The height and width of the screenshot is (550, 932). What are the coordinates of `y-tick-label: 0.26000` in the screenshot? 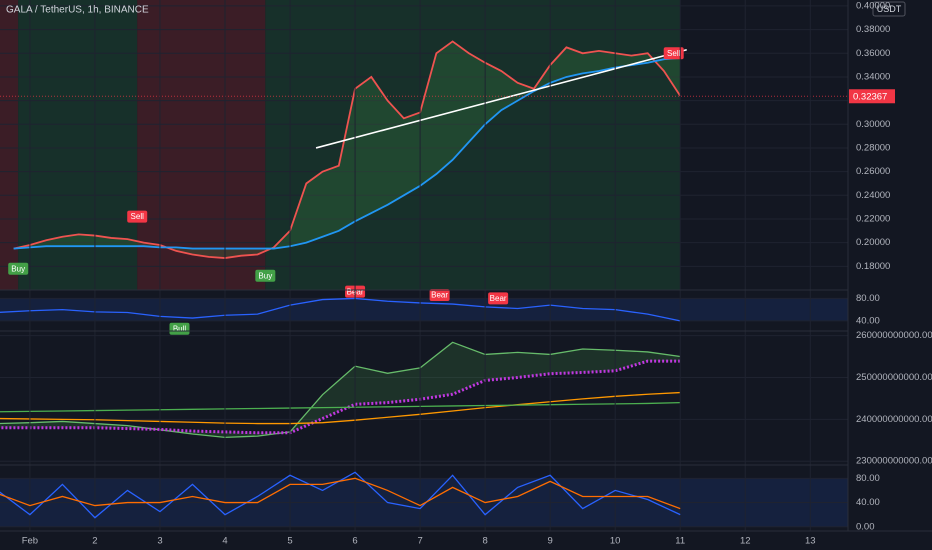 It's located at (873, 171).